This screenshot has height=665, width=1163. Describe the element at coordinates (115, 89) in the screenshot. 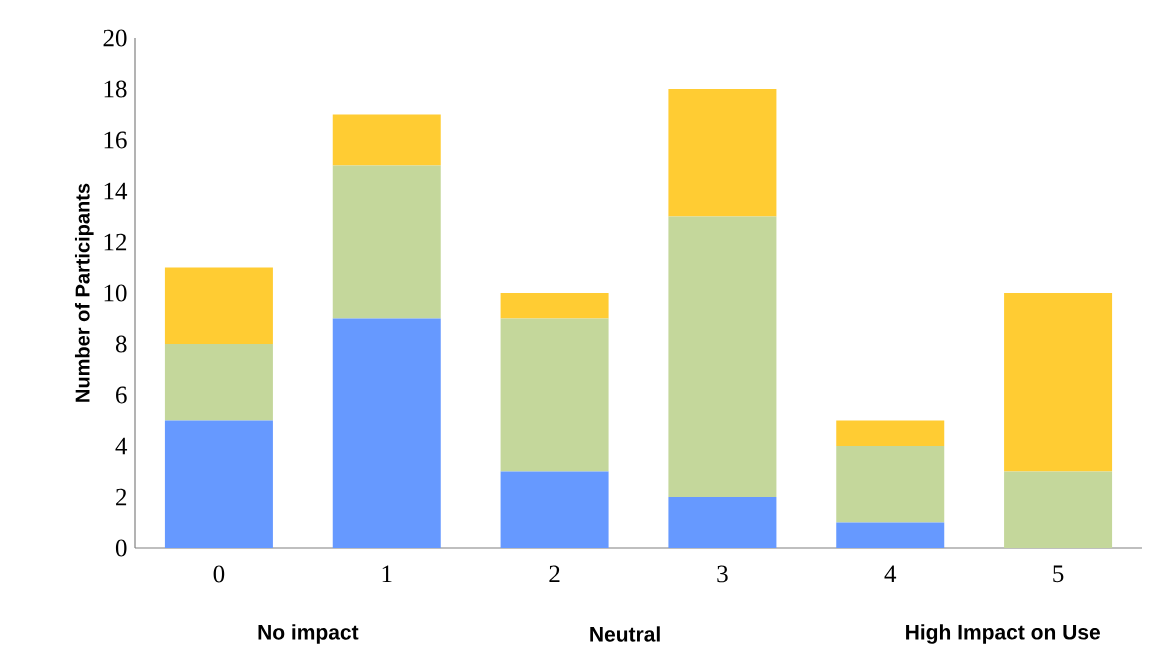

I see `y-tick-label: 18` at that location.